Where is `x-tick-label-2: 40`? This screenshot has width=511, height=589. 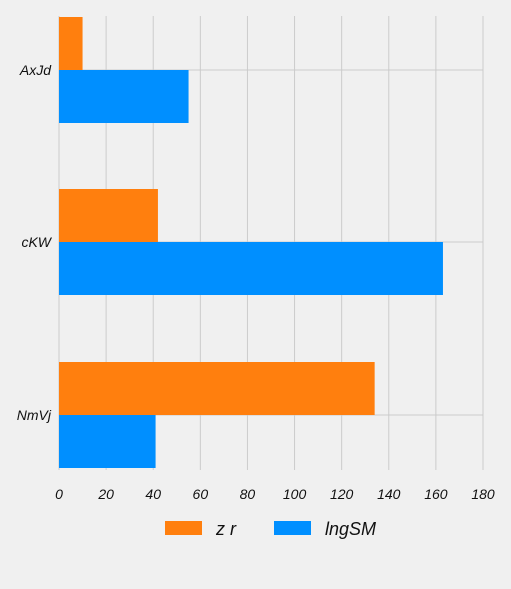
x-tick-label-2: 40 is located at coordinates (153, 494).